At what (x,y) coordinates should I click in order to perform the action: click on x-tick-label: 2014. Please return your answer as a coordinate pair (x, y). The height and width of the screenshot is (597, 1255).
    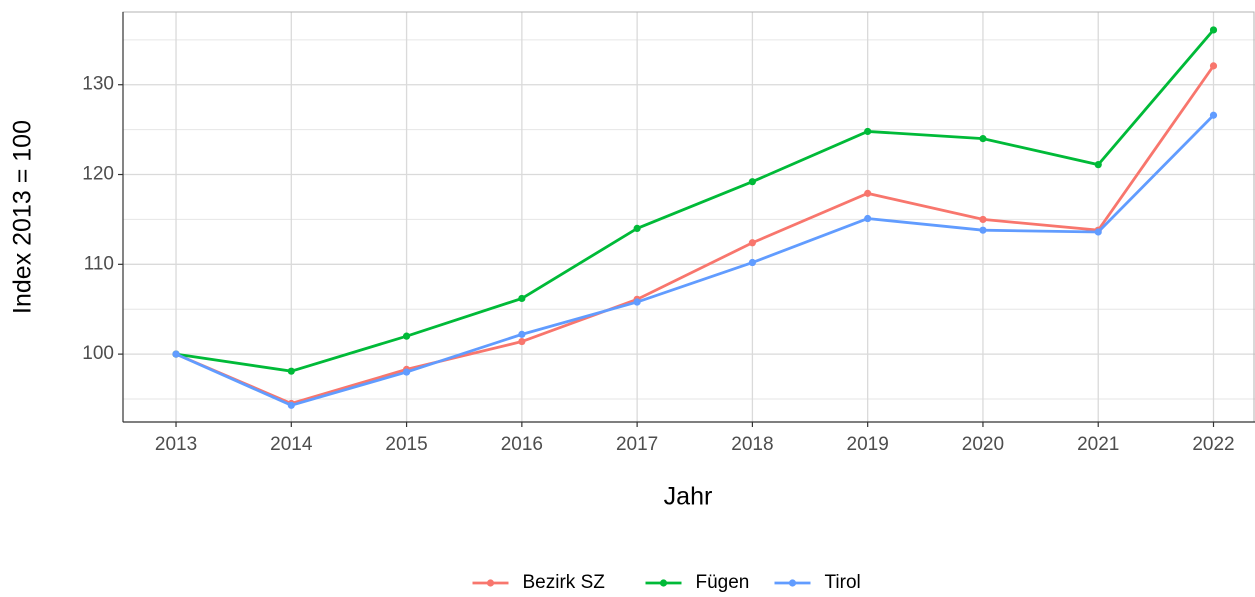
    Looking at the image, I should click on (291, 444).